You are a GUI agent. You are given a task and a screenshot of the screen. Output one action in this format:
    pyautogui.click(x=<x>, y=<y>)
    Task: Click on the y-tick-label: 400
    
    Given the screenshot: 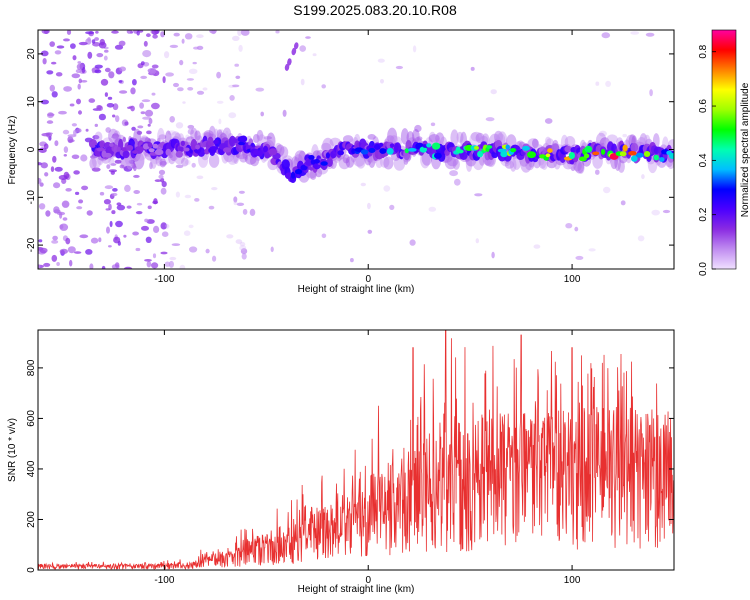 What is the action you would take?
    pyautogui.click(x=31, y=468)
    